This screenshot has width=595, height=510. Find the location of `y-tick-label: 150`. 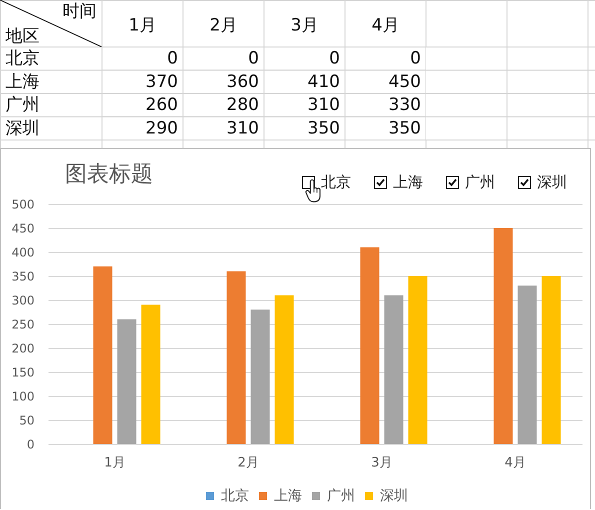

y-tick-label: 150 is located at coordinates (23, 373).